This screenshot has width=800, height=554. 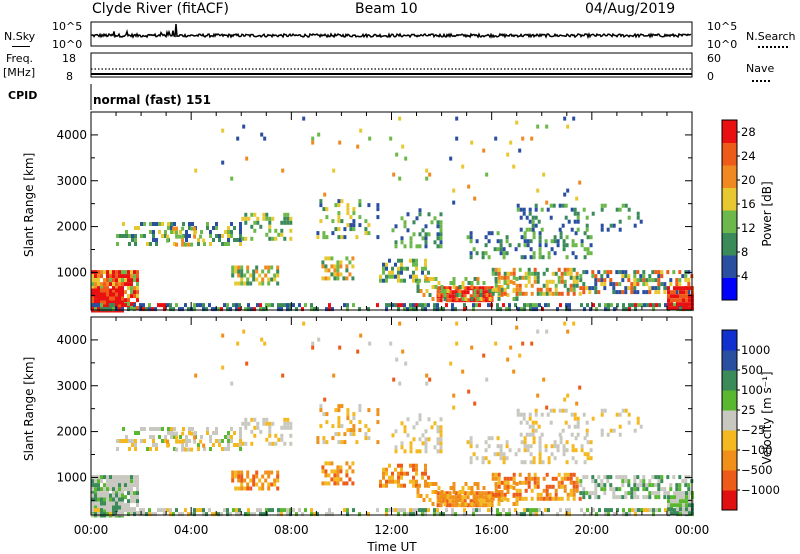 What do you see at coordinates (392, 547) in the screenshot?
I see `x-axis-label-text: Time UT` at bounding box center [392, 547].